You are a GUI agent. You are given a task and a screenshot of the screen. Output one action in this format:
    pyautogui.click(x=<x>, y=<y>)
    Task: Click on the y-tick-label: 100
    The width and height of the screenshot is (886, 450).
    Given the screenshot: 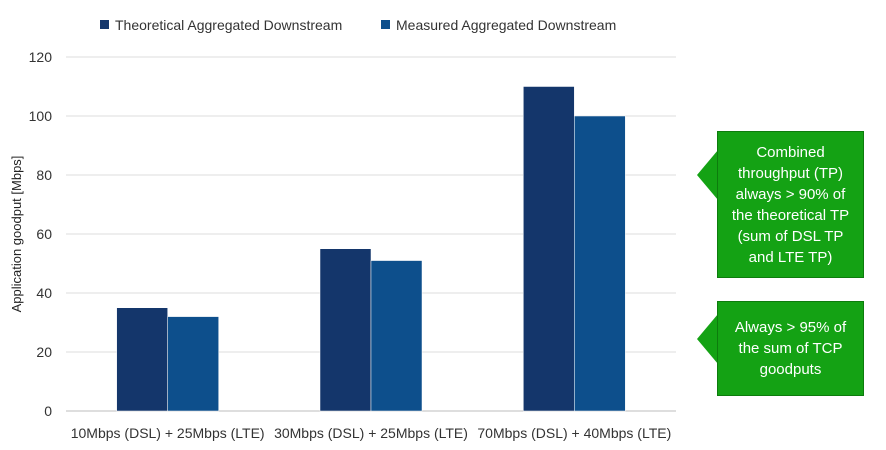 What is the action you would take?
    pyautogui.click(x=41, y=116)
    